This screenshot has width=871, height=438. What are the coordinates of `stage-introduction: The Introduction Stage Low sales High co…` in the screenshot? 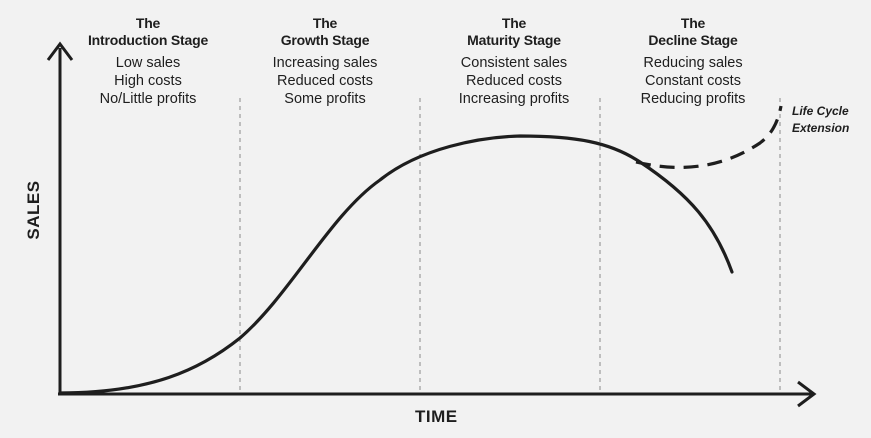 It's located at (148, 61).